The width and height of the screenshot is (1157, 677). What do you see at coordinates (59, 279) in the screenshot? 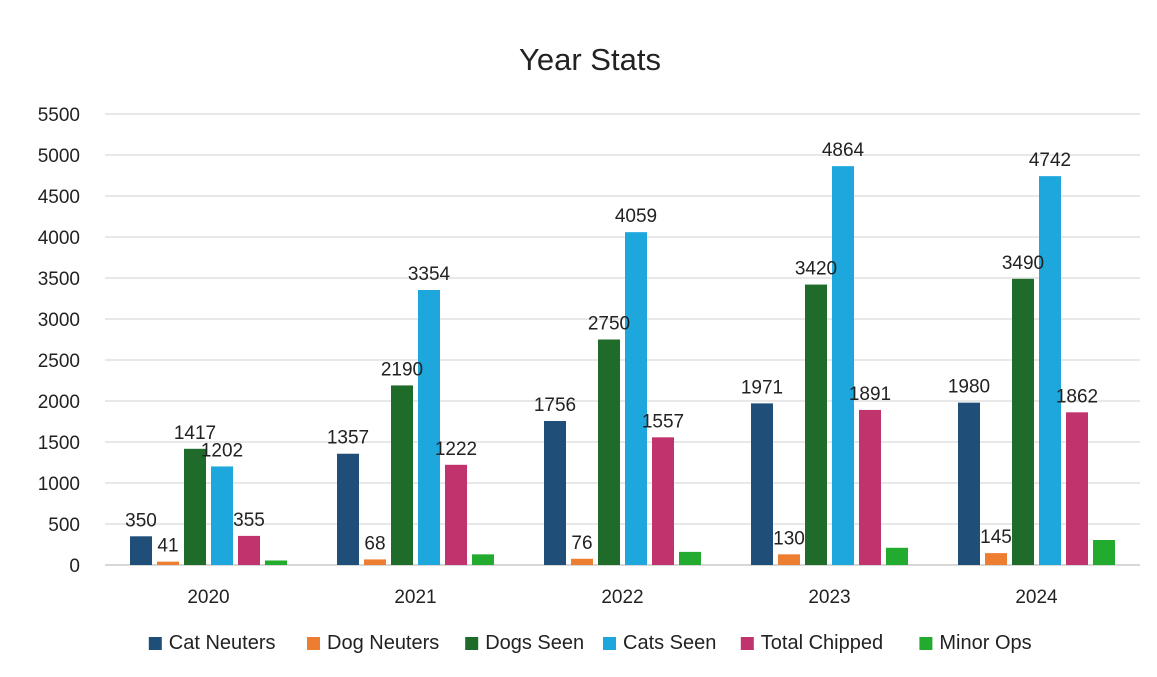
I see `y-tick-label: 3500` at bounding box center [59, 279].